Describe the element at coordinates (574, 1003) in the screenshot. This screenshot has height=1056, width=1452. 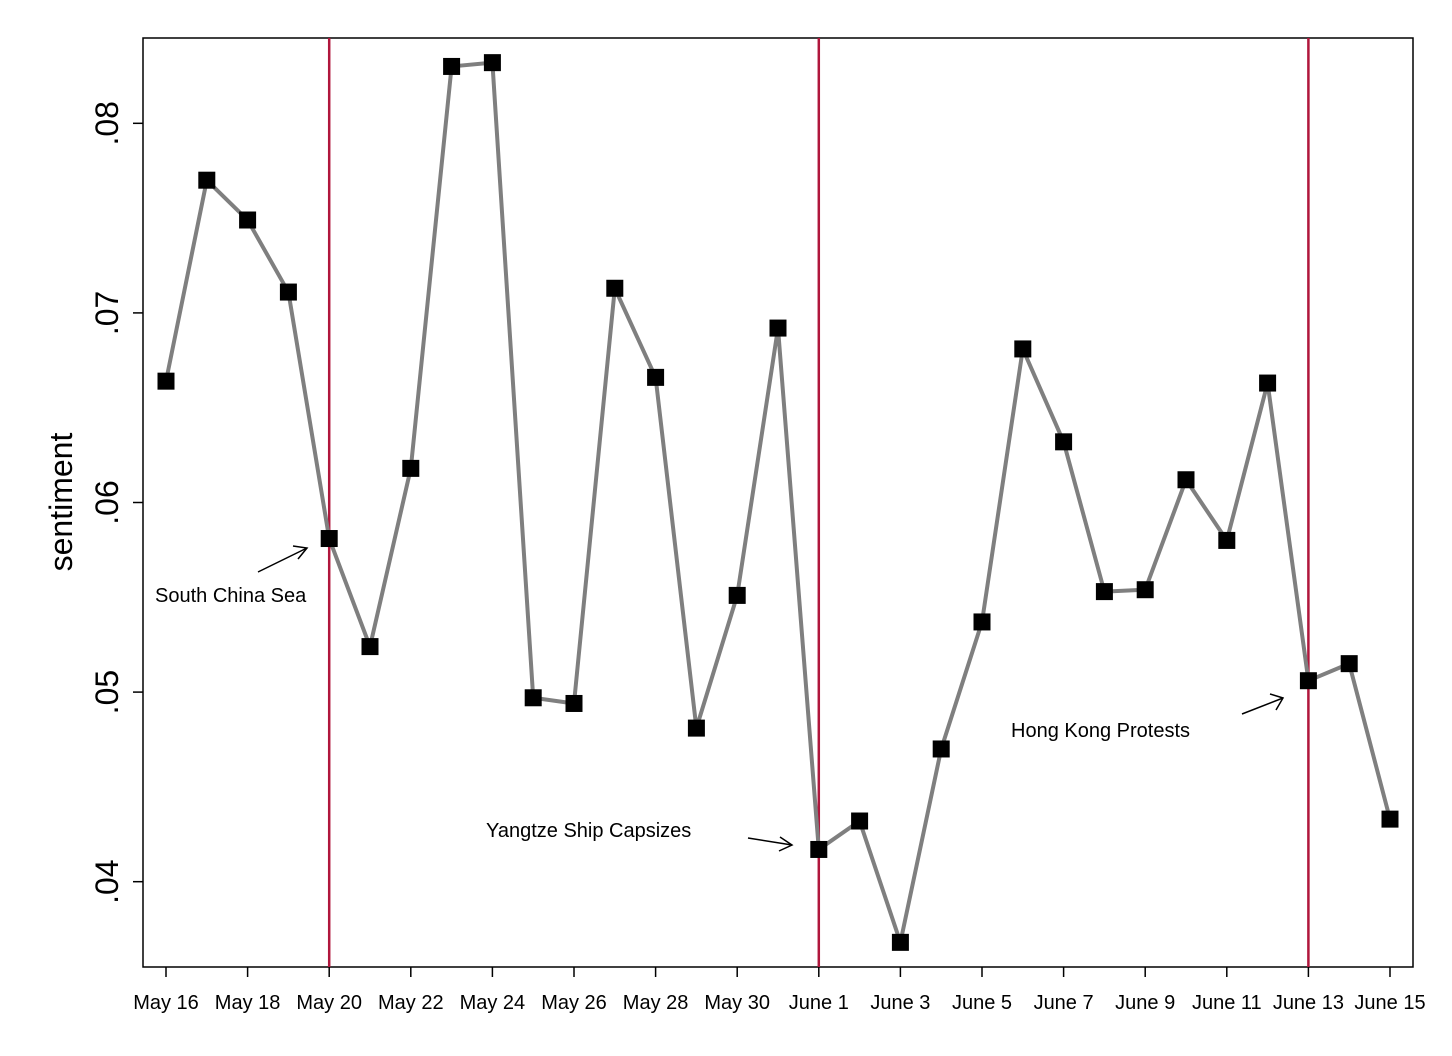
I see `x-tick-label: May 26` at that location.